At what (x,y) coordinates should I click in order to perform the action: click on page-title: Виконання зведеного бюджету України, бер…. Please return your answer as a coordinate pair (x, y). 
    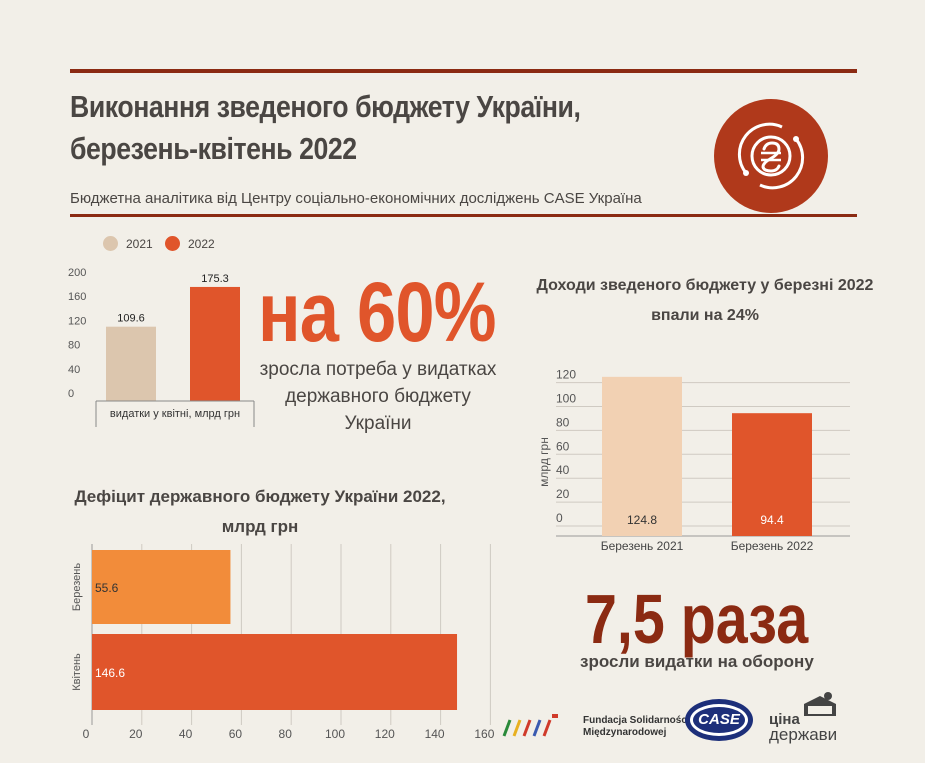
    Looking at the image, I should click on (325, 127).